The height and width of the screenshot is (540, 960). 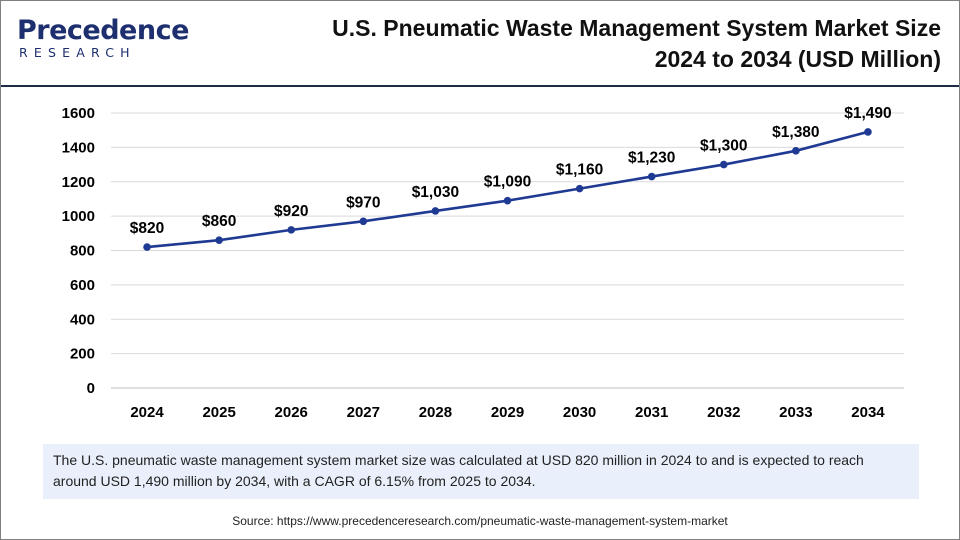 What do you see at coordinates (78, 147) in the screenshot?
I see `y-tick-label: 1400` at bounding box center [78, 147].